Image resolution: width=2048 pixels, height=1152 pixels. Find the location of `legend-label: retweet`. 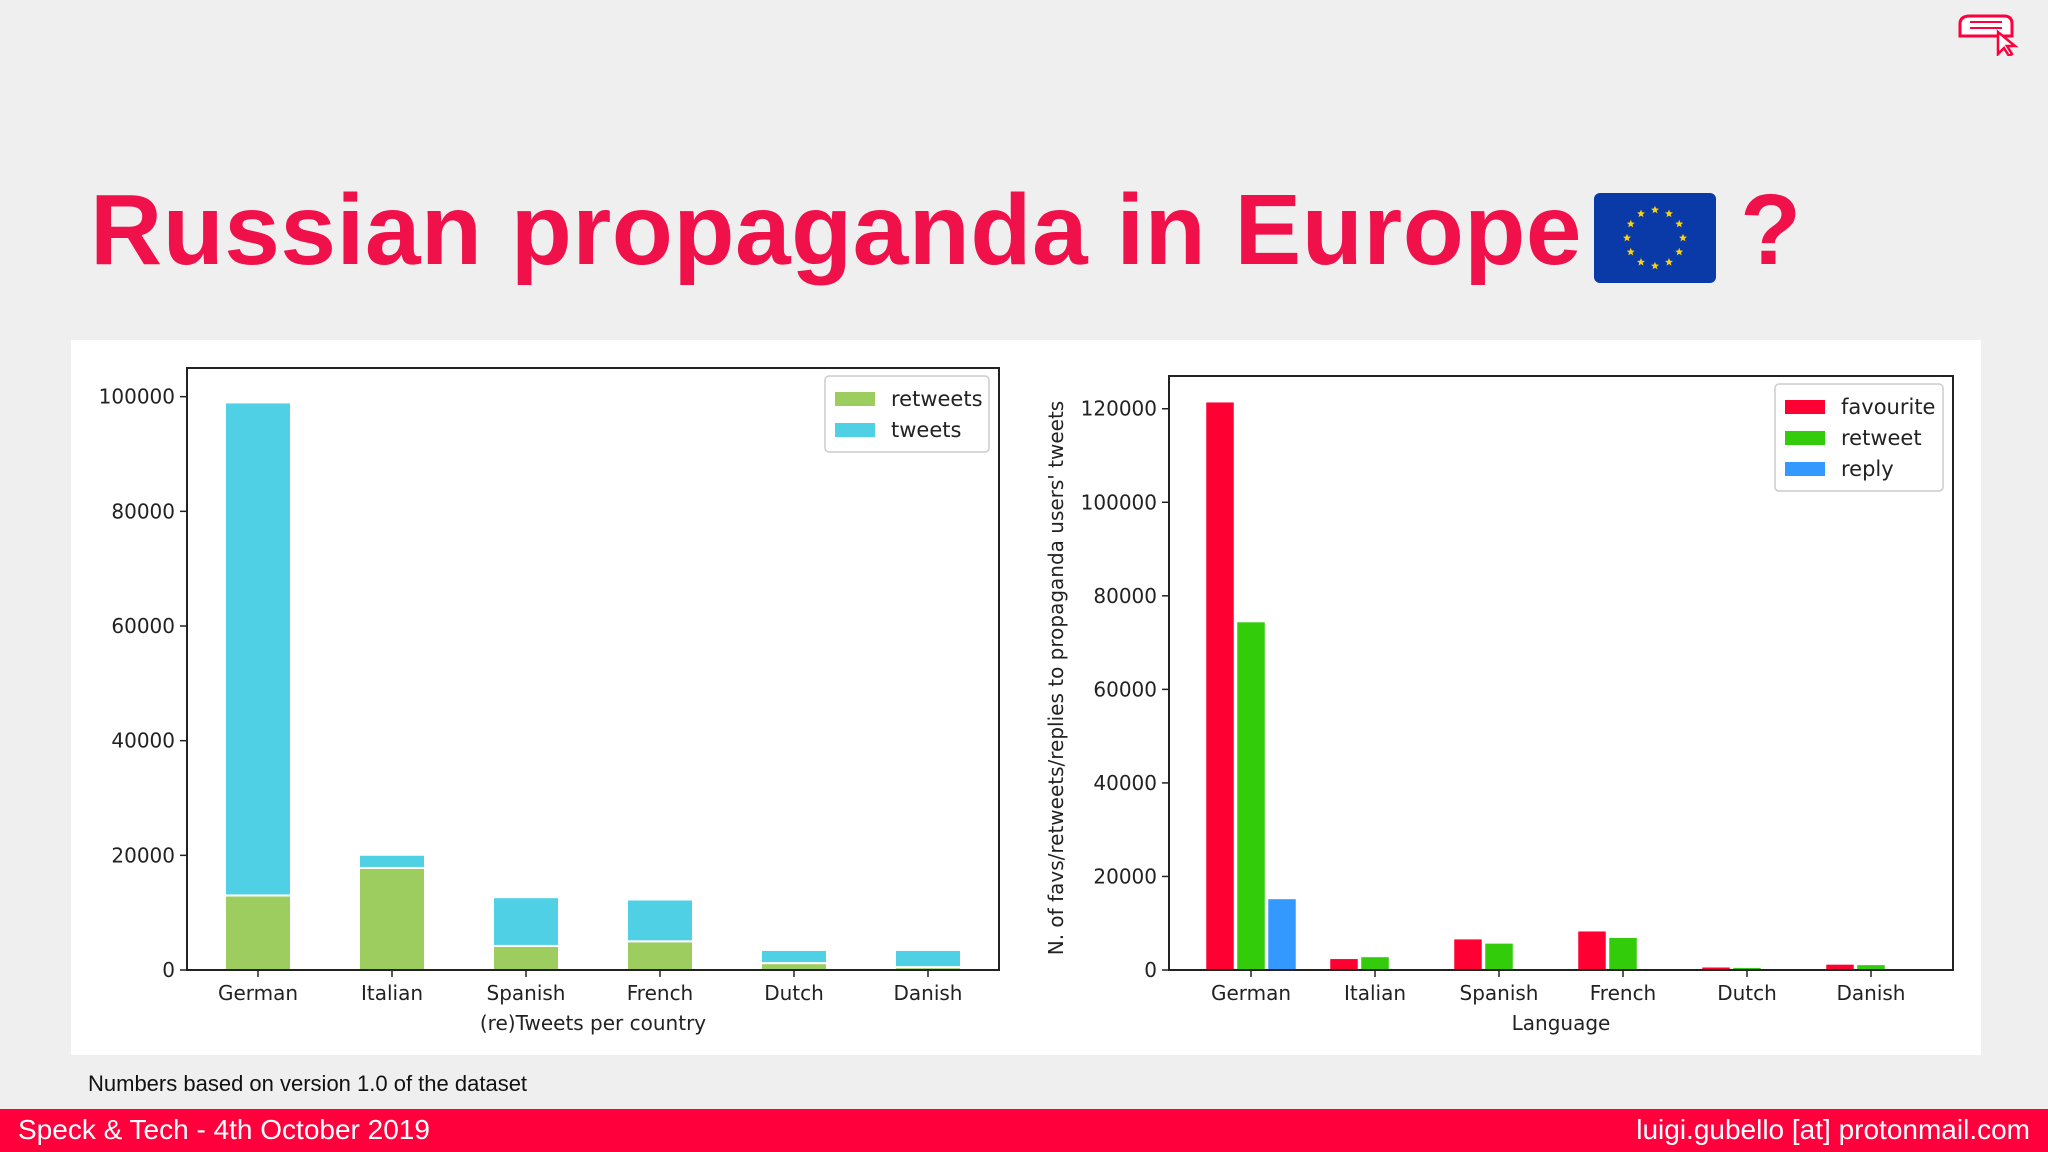

legend-label: retweet is located at coordinates (1881, 438).